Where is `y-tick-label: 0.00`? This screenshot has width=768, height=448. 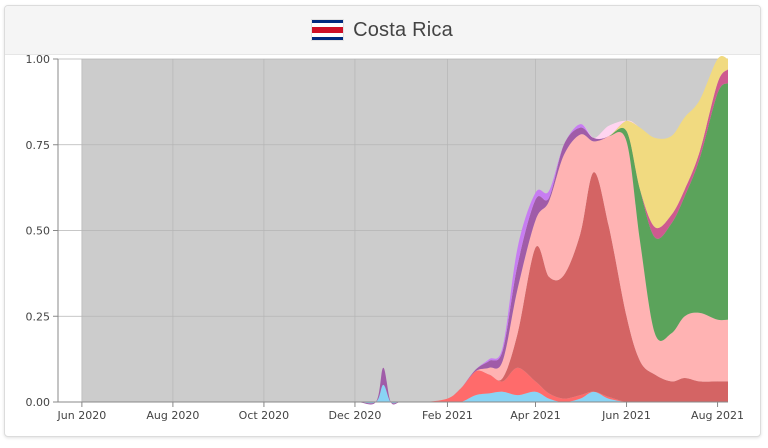 y-tick-label: 0.00 is located at coordinates (38, 402).